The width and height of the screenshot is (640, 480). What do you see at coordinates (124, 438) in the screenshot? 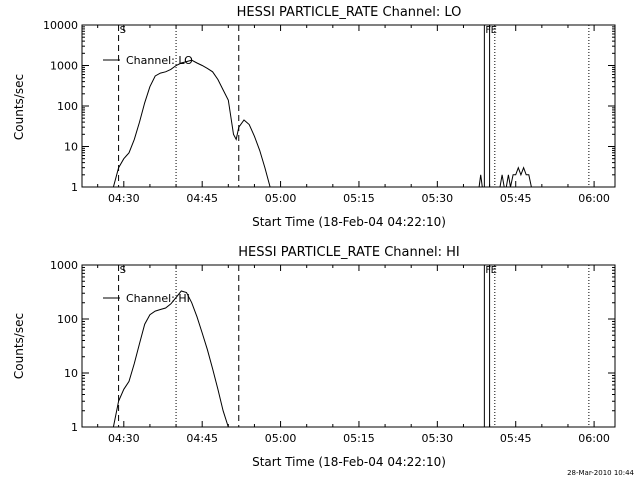
I see `chart-hi-xtick-label: 04:30` at bounding box center [124, 438].